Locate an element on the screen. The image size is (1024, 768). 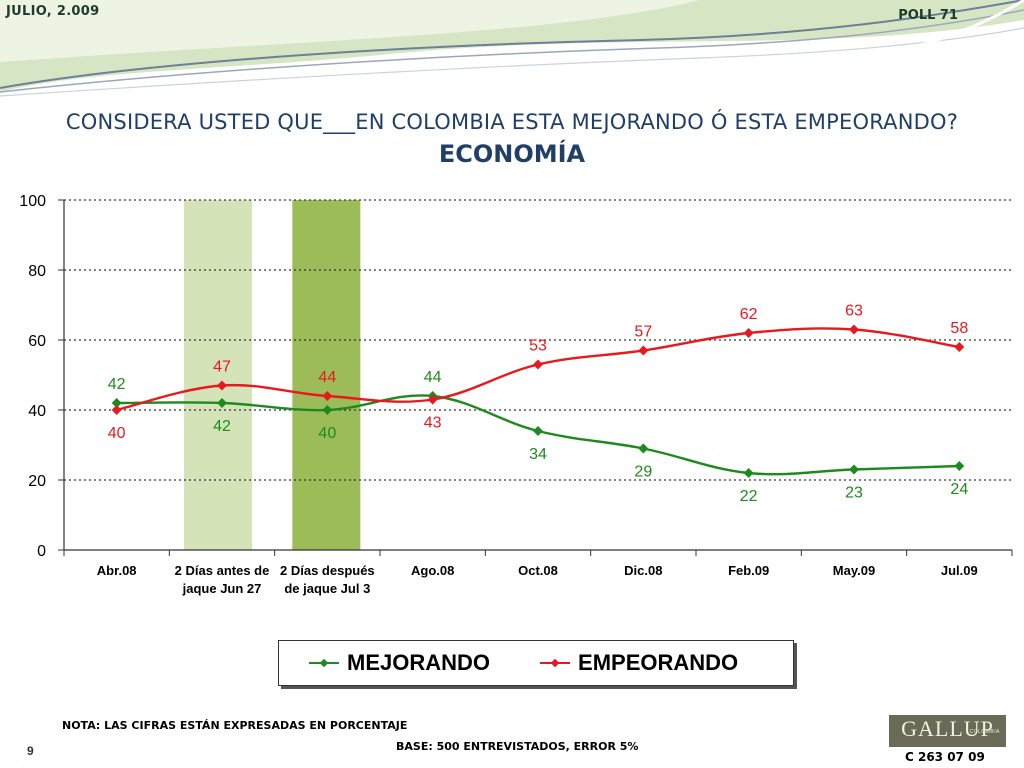
data-label-empeorando: 43 is located at coordinates (433, 423).